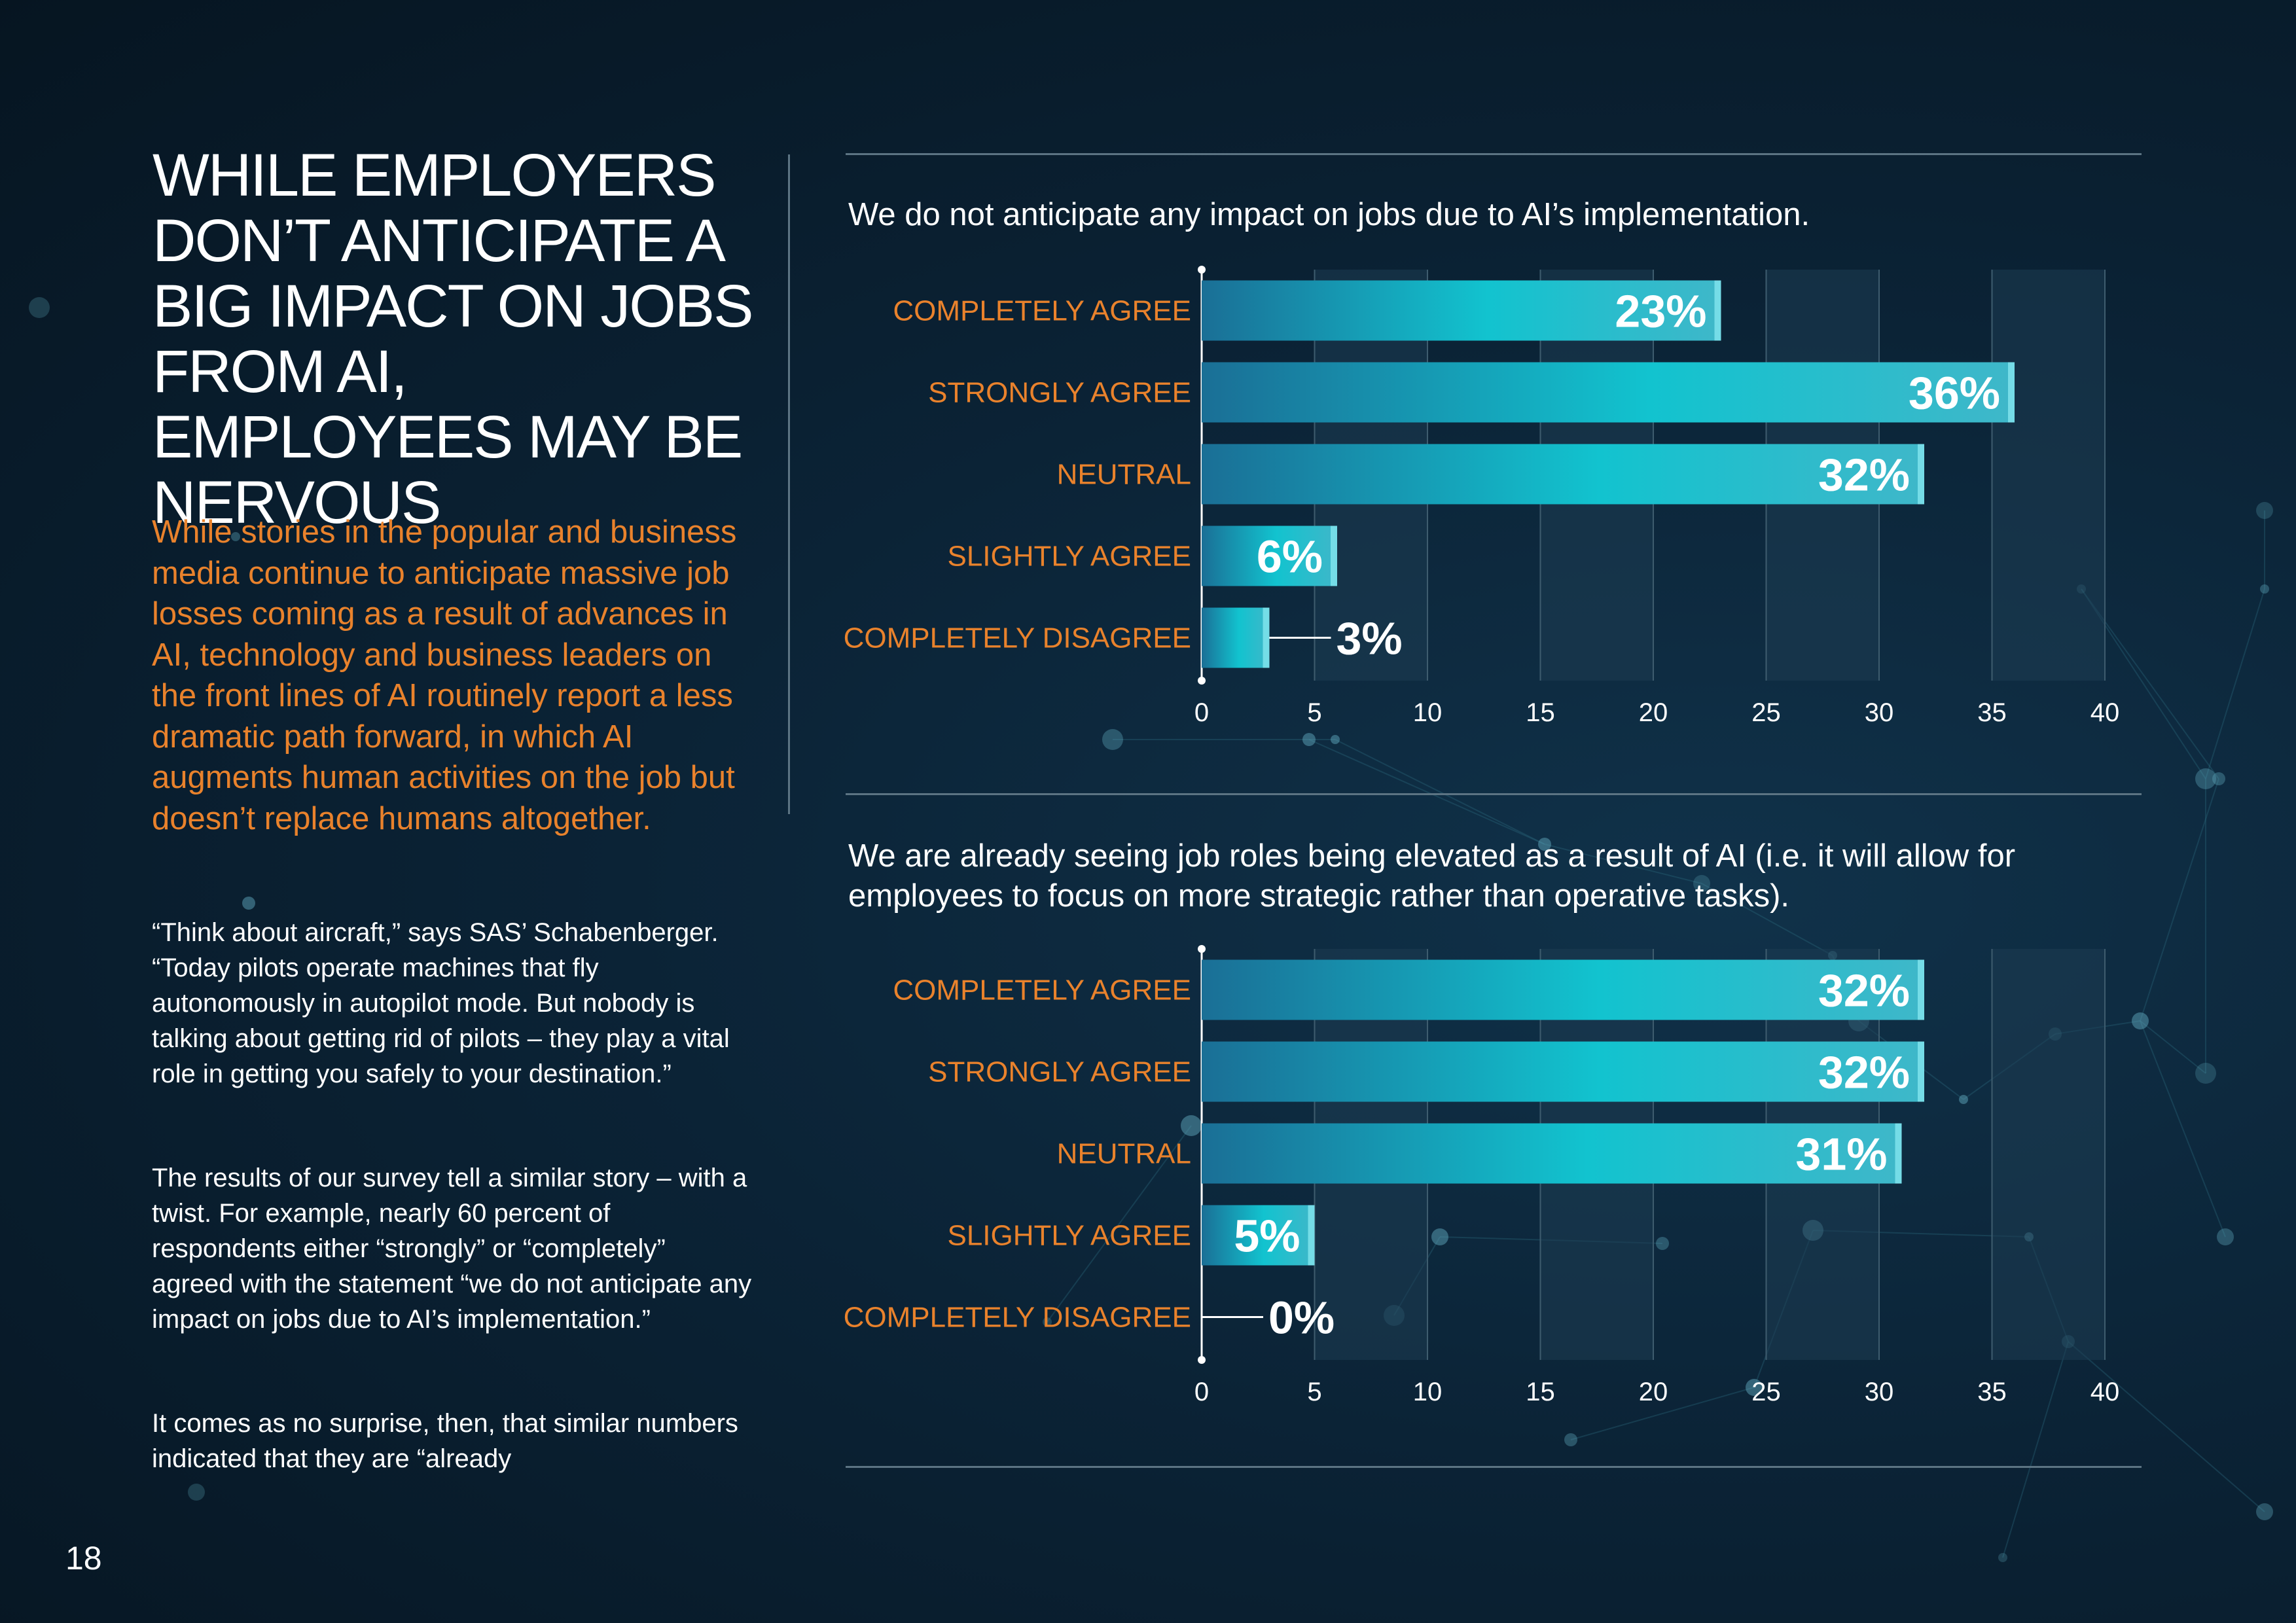  What do you see at coordinates (1290, 557) in the screenshot?
I see `chart-1-data-label: 6%` at bounding box center [1290, 557].